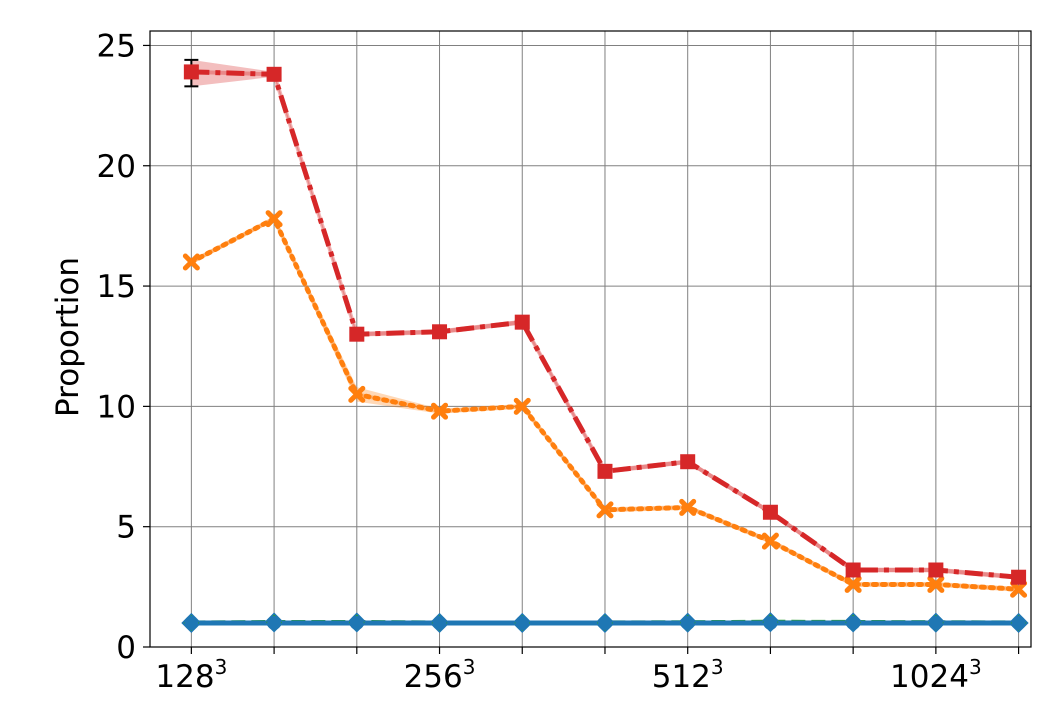  Describe the element at coordinates (116, 287) in the screenshot. I see `y-tick-label: 15` at that location.